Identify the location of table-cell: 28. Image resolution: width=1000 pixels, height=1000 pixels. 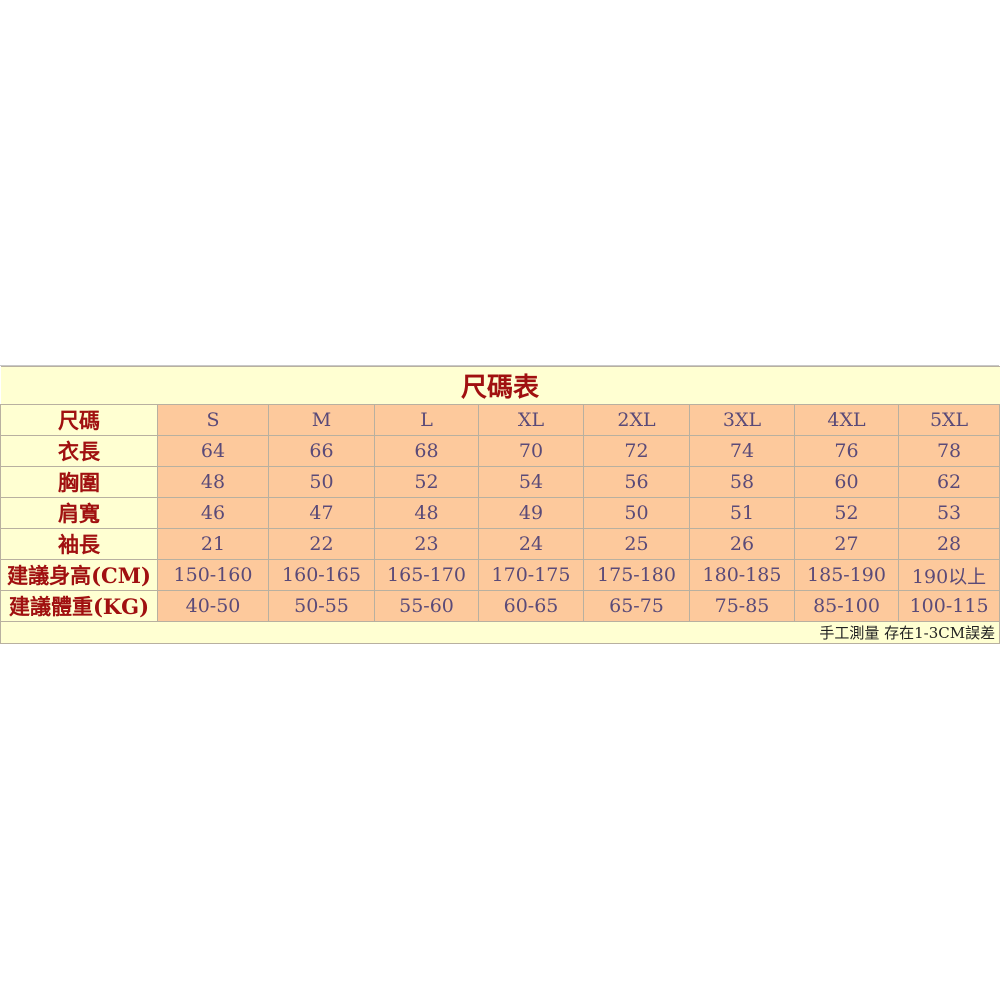
(948, 544).